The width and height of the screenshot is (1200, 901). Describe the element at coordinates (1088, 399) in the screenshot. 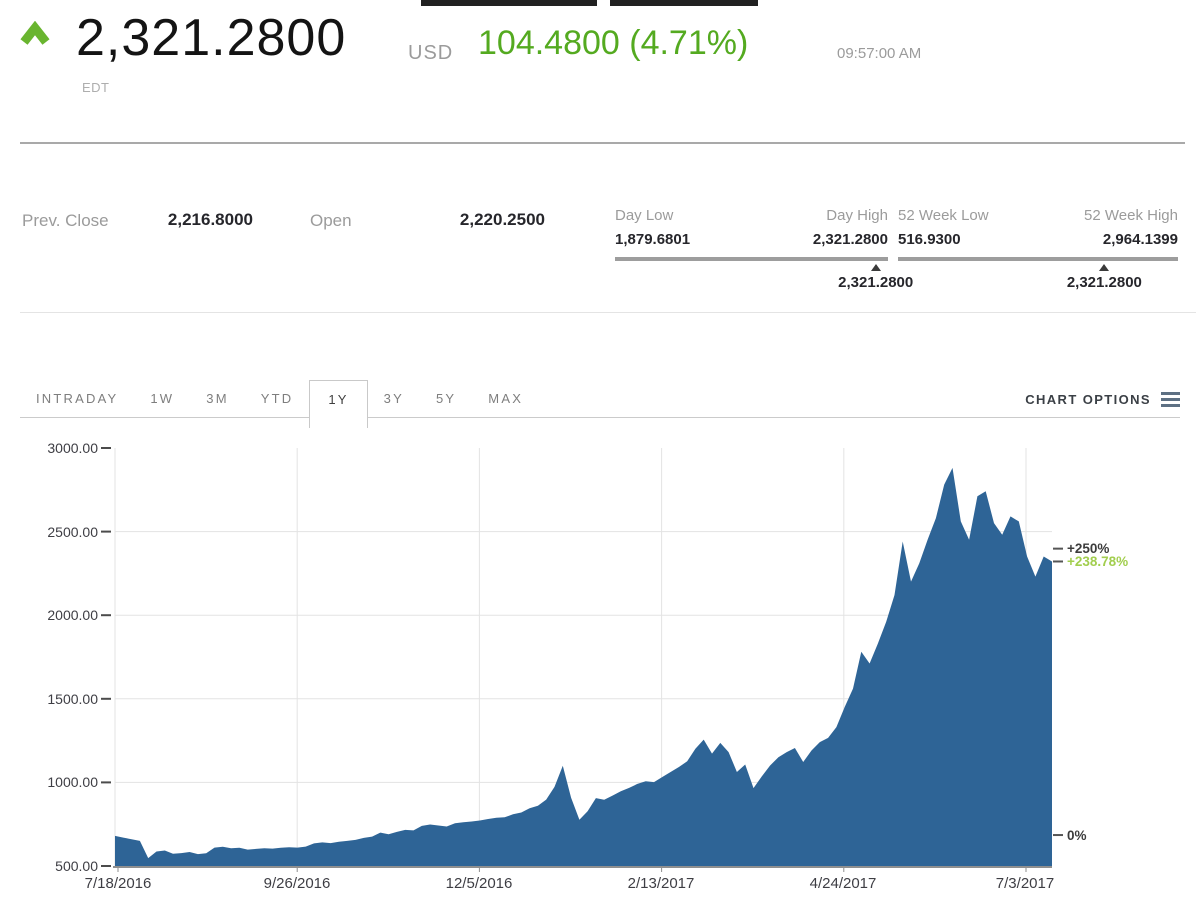

I see `chart-options-label: CHART OPTIONS` at that location.